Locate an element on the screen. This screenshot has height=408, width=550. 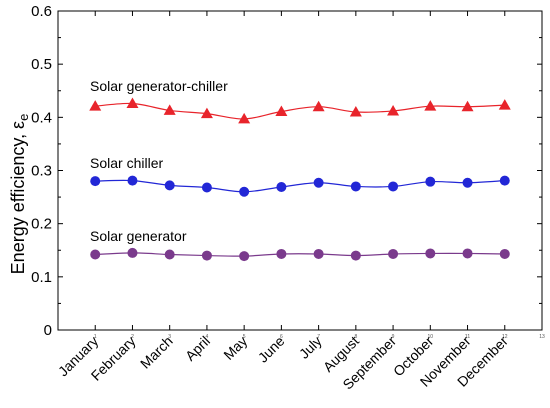
y-axis-label: Energy efficiency, εe is located at coordinates (19, 194).